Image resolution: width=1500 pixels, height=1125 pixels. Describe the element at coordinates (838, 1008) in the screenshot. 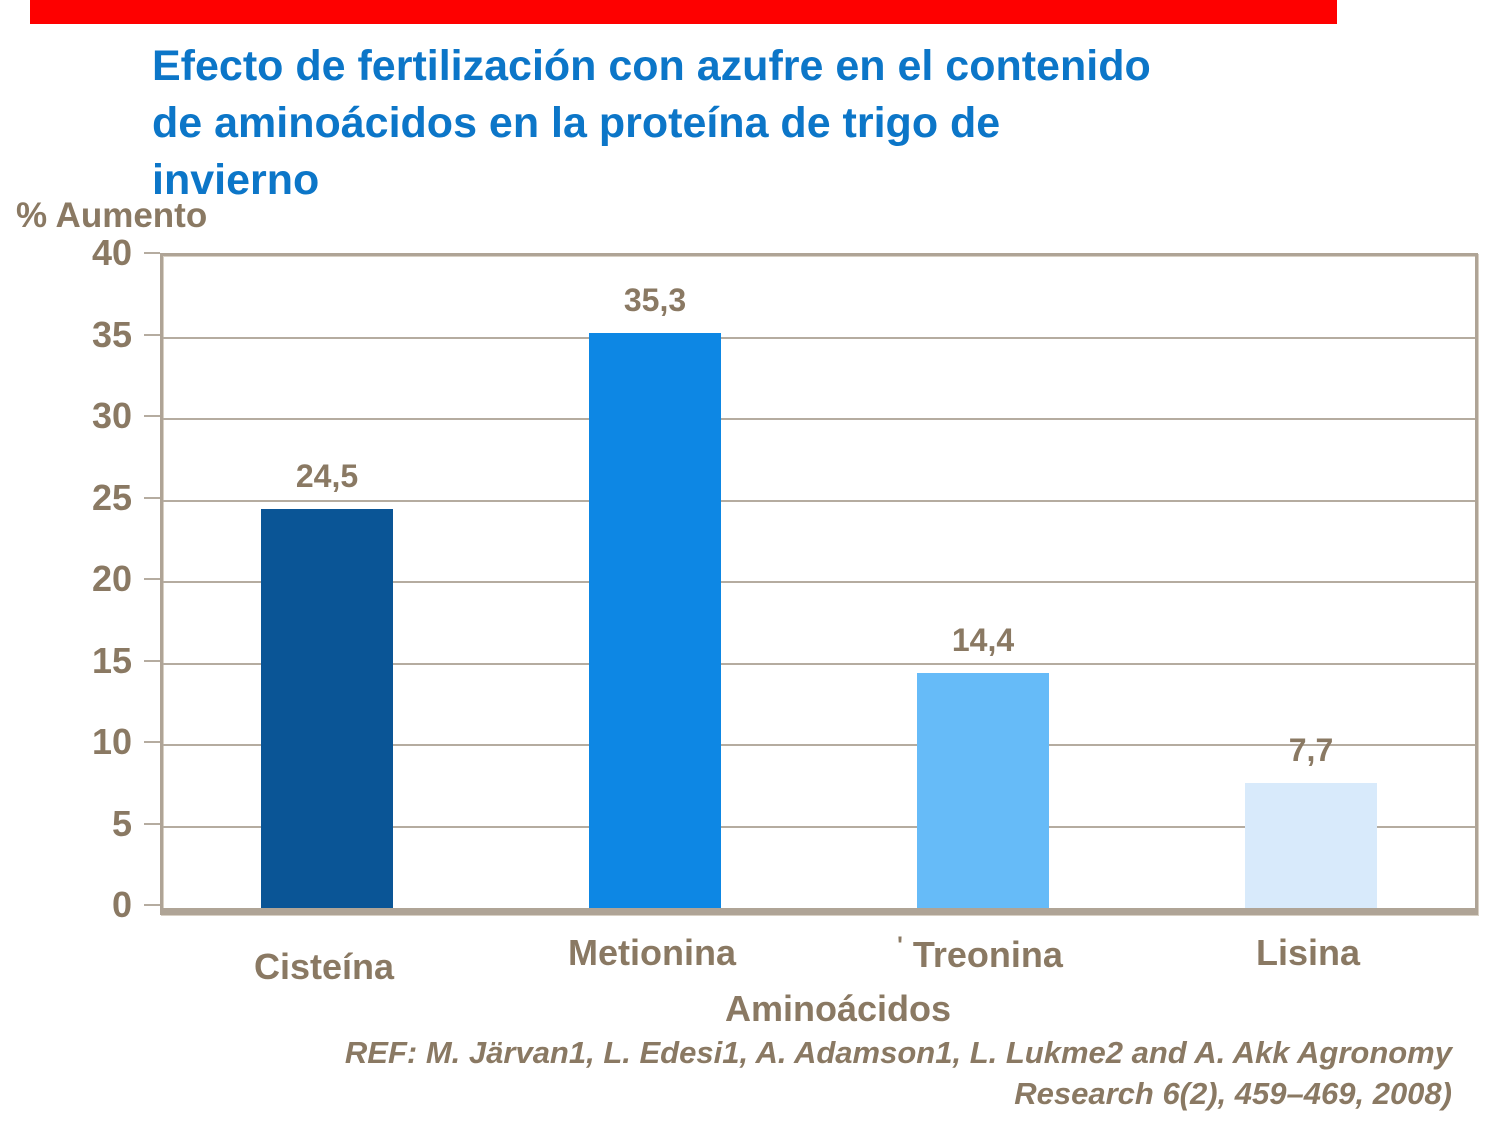

I see `x-axis-title: Aminoácidos` at that location.